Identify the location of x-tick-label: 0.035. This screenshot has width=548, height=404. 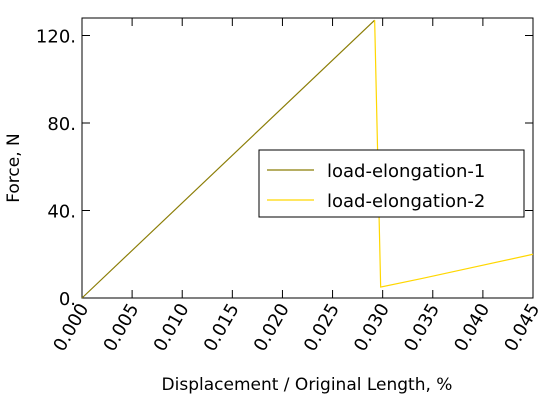
(422, 327).